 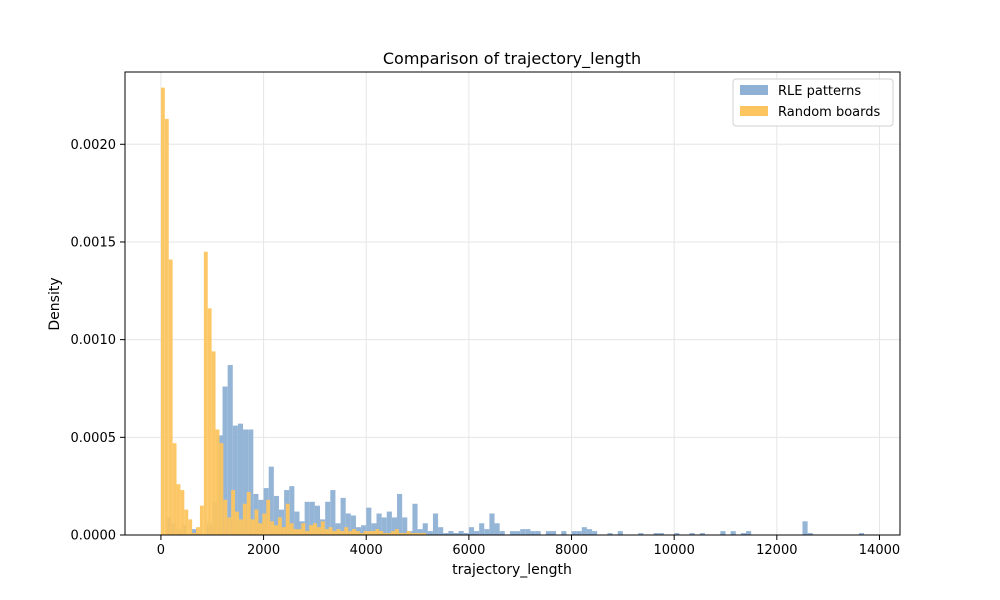 What do you see at coordinates (94, 242) in the screenshot?
I see `y-tick-label: 0.0015` at bounding box center [94, 242].